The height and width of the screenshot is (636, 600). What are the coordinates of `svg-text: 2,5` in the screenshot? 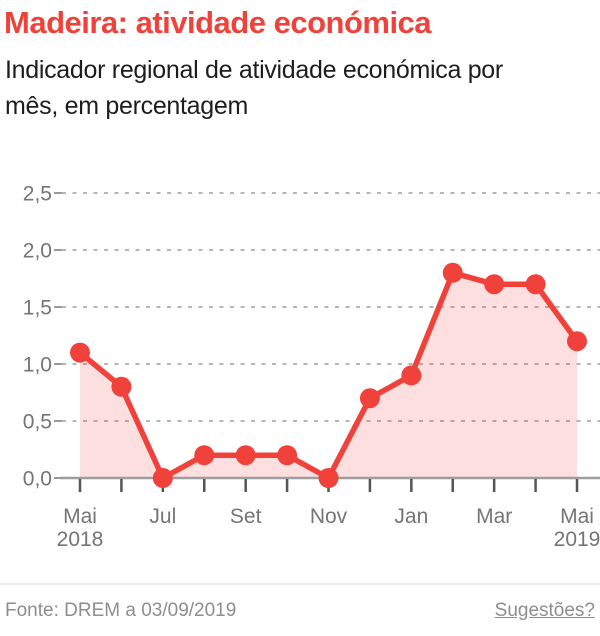 It's located at (37, 193).